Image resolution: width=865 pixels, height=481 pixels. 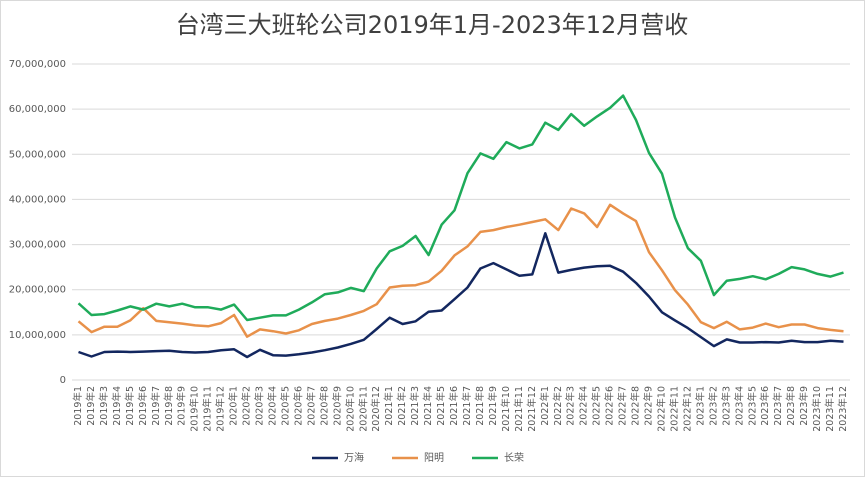 I want to click on legend-label: 长荣, so click(x=514, y=458).